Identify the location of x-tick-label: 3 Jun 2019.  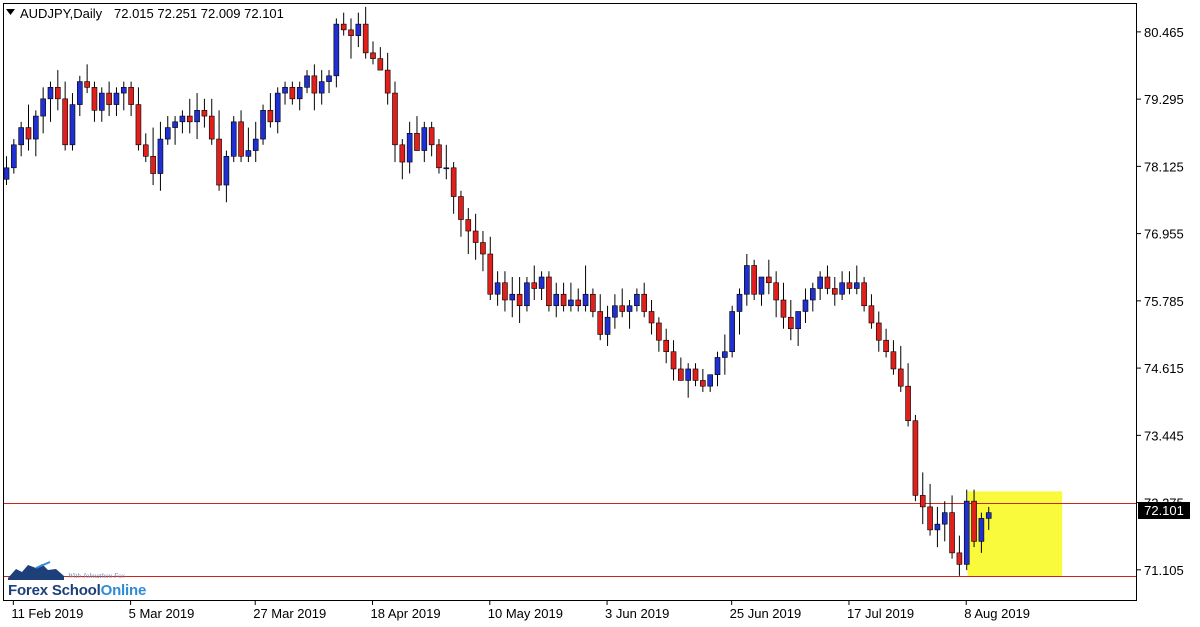
(637, 613).